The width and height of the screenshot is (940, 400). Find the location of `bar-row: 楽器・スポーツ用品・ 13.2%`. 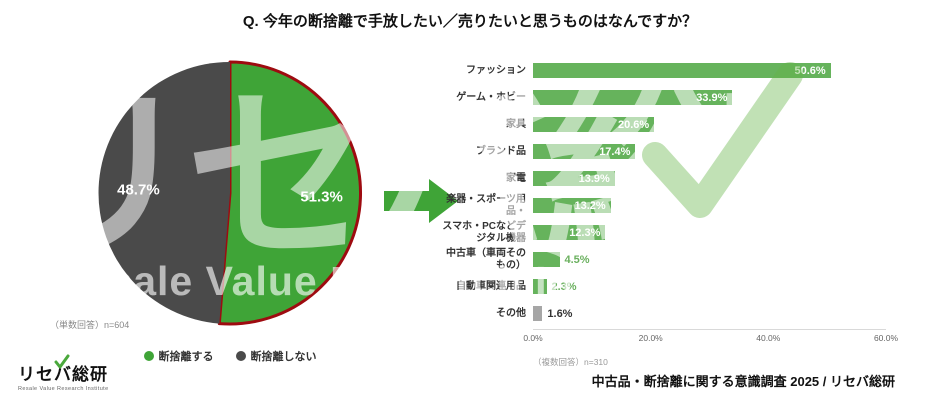

bar-row: 楽器・スポーツ用品・ 13.2% is located at coordinates (667, 205).